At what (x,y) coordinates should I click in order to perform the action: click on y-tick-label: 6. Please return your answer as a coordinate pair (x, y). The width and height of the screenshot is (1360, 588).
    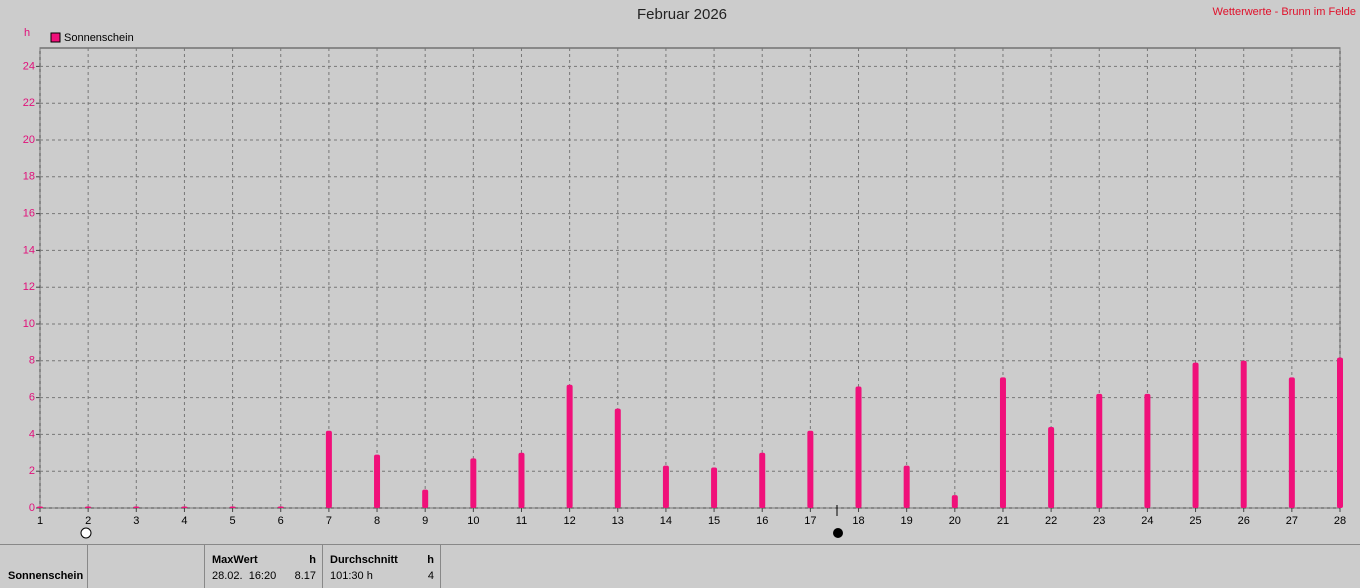
    Looking at the image, I should click on (32, 398).